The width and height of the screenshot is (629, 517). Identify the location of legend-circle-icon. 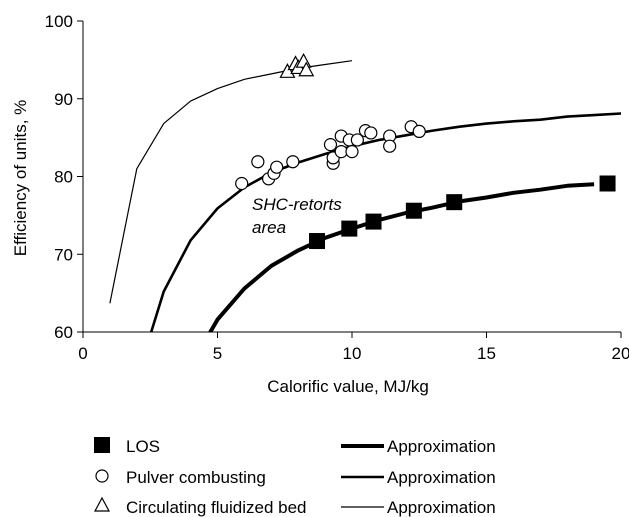
(102, 476).